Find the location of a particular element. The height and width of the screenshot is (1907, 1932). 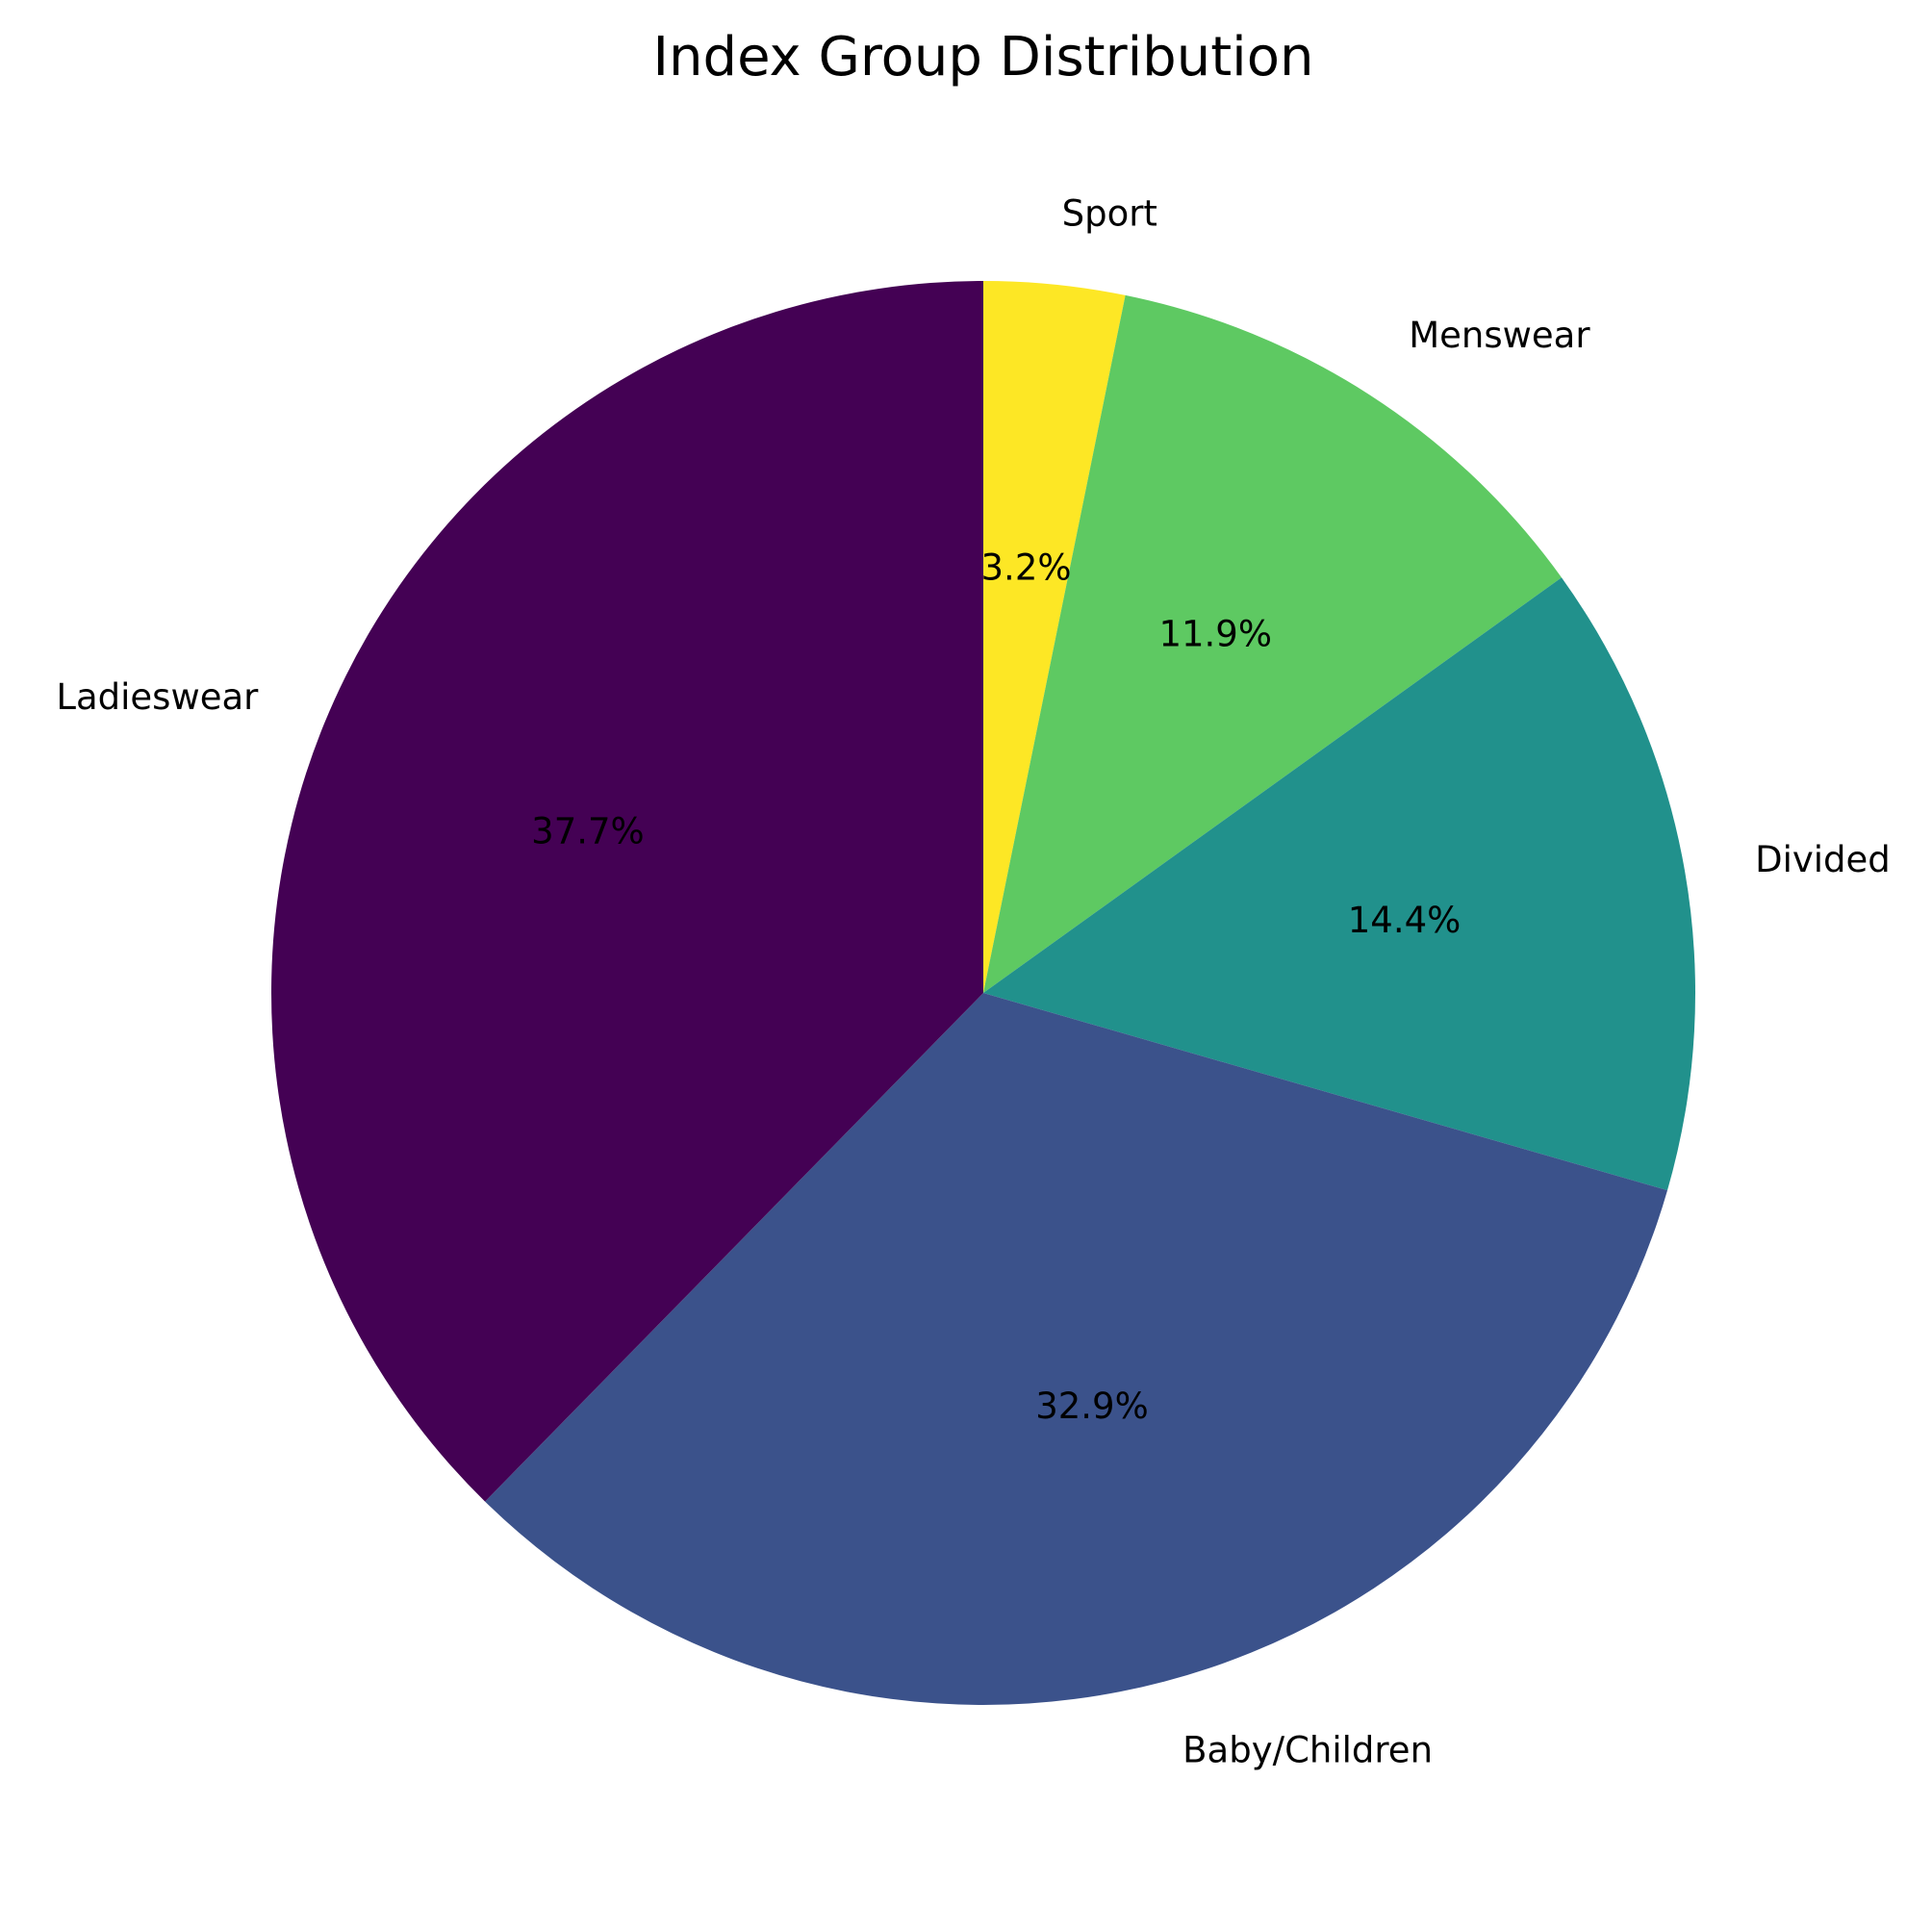

pie-slice-menswear is located at coordinates (1272, 644).